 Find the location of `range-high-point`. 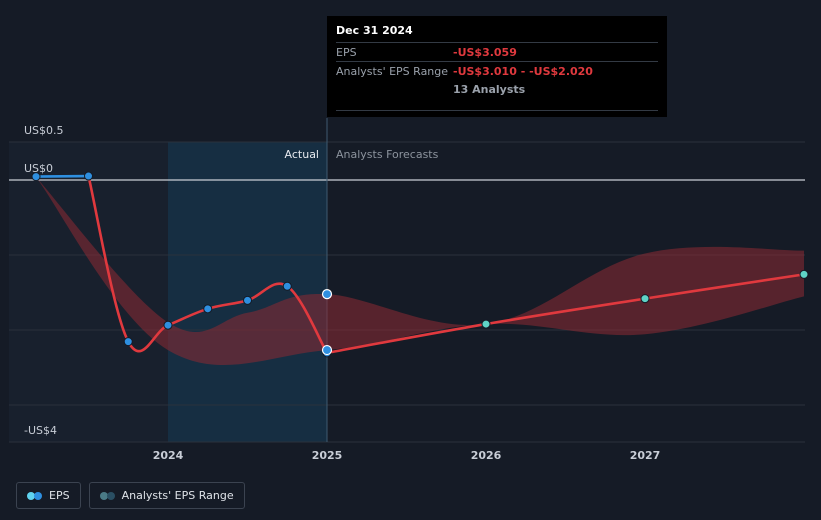

range-high-point is located at coordinates (327, 294).